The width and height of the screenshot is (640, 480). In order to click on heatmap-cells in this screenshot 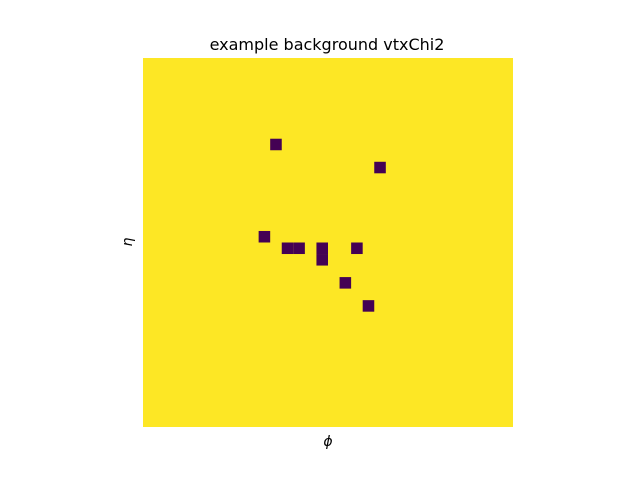, I will do `click(322, 225)`.